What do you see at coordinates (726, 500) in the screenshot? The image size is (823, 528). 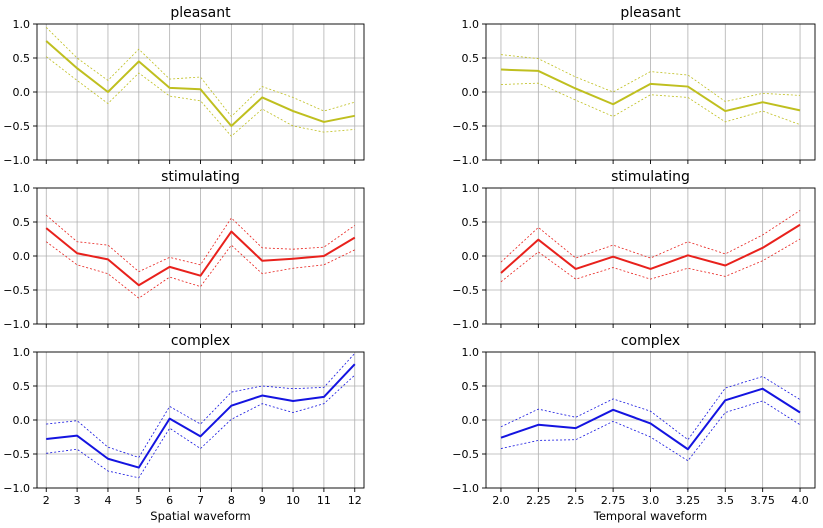 I see `x-tick-label: 3.5` at bounding box center [726, 500].